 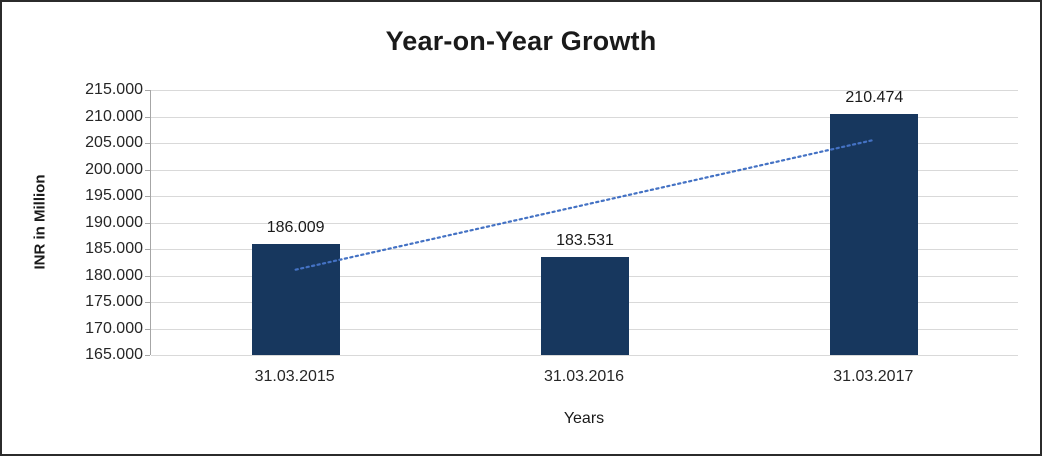 I want to click on y-tick-label: 215.000, so click(x=114, y=89).